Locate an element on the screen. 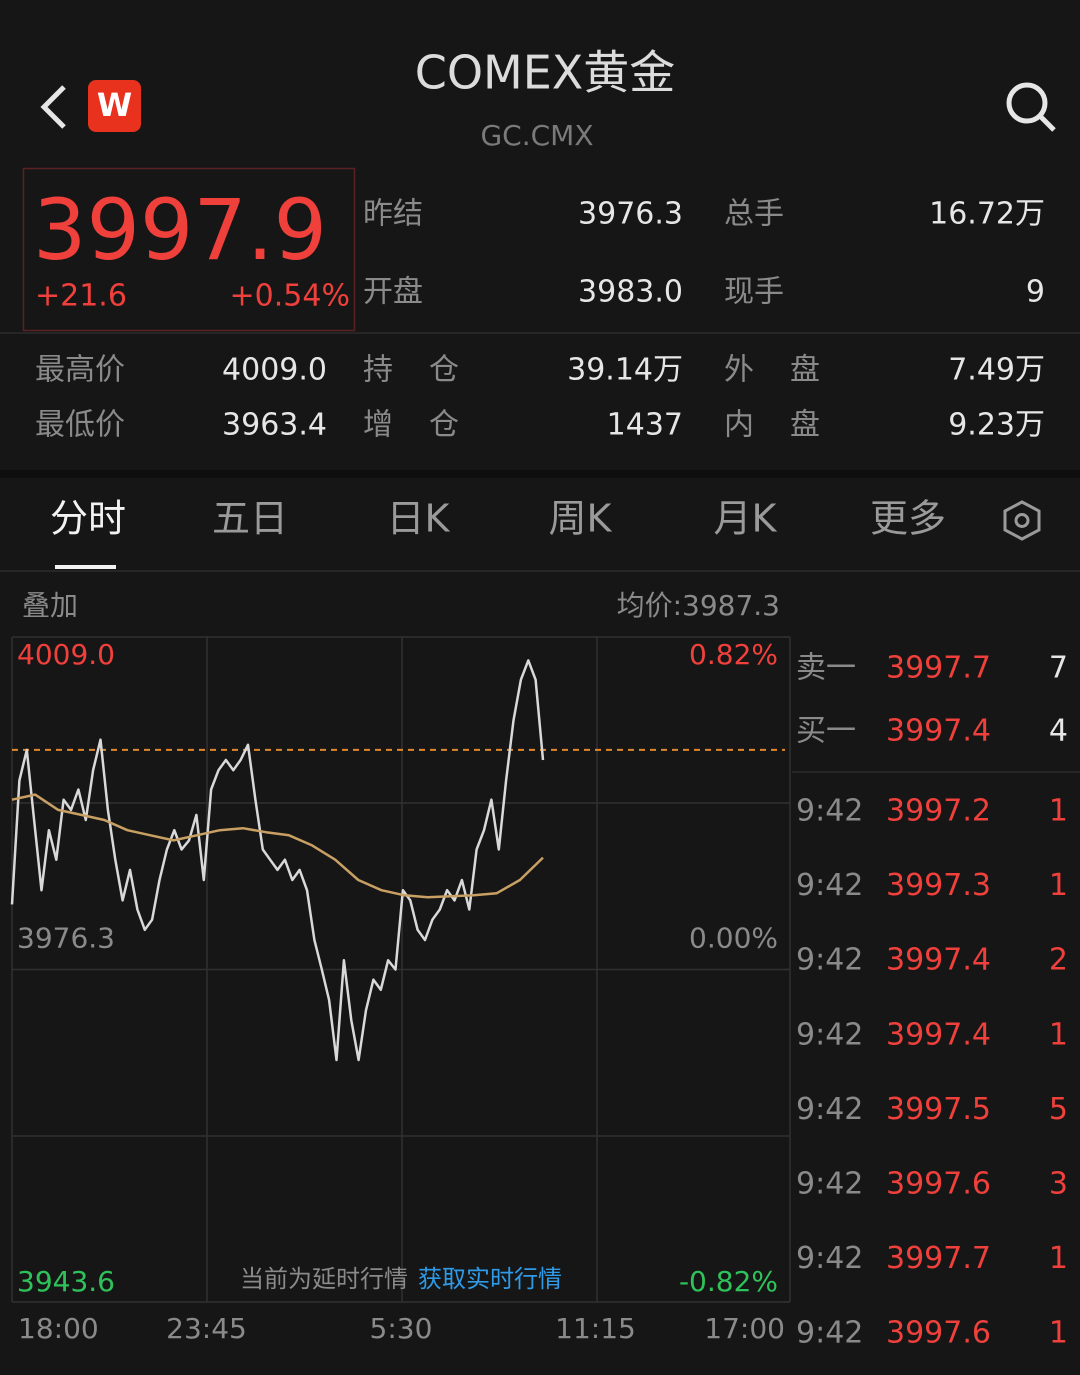 The width and height of the screenshot is (1080, 1375). book-qty: 3 is located at coordinates (1058, 1184).